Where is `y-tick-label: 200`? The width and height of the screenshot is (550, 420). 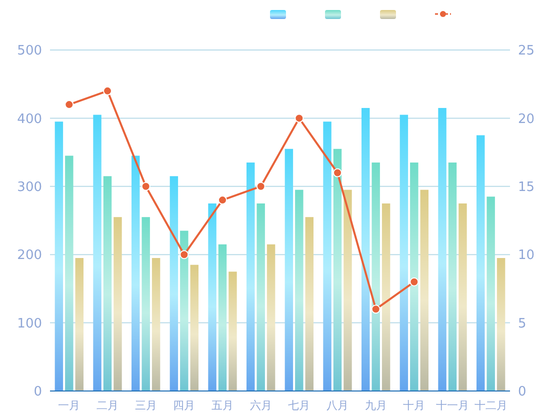 y-tick-label: 200 is located at coordinates (29, 256).